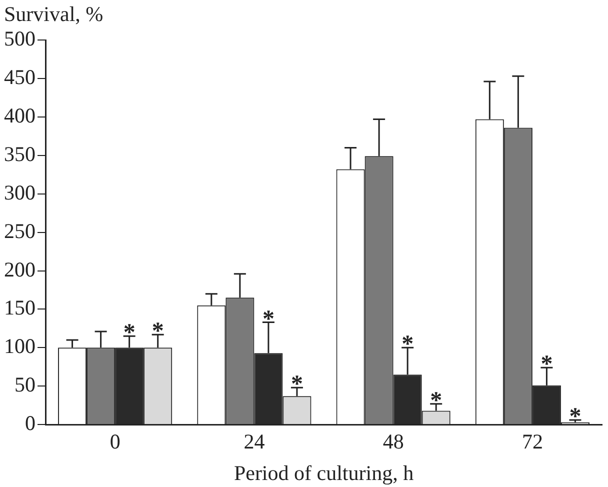 The width and height of the screenshot is (608, 487). Describe the element at coordinates (30, 423) in the screenshot. I see `y-tick-label: 0` at that location.